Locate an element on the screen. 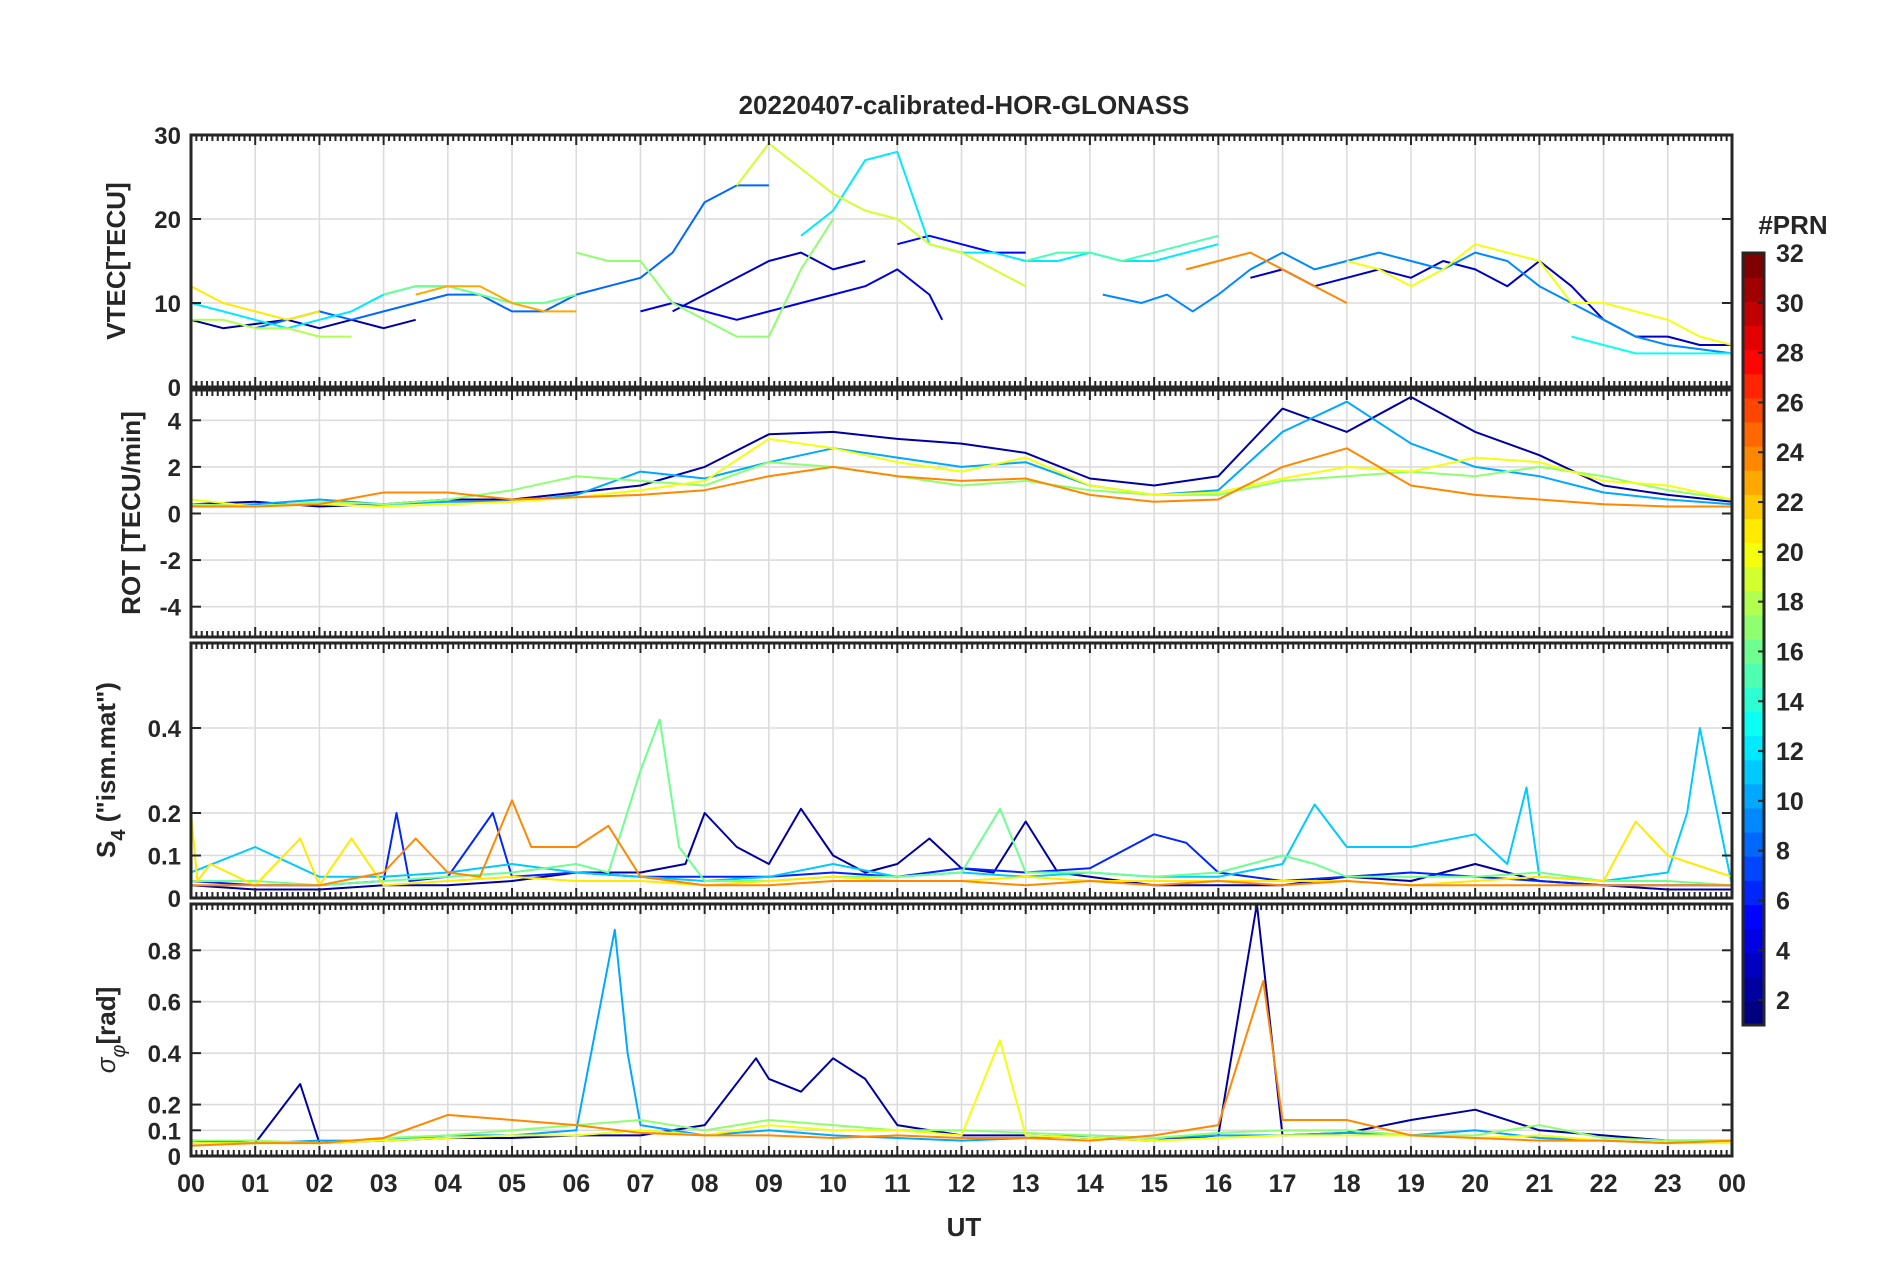  x-tick-label: 08 is located at coordinates (705, 1184).